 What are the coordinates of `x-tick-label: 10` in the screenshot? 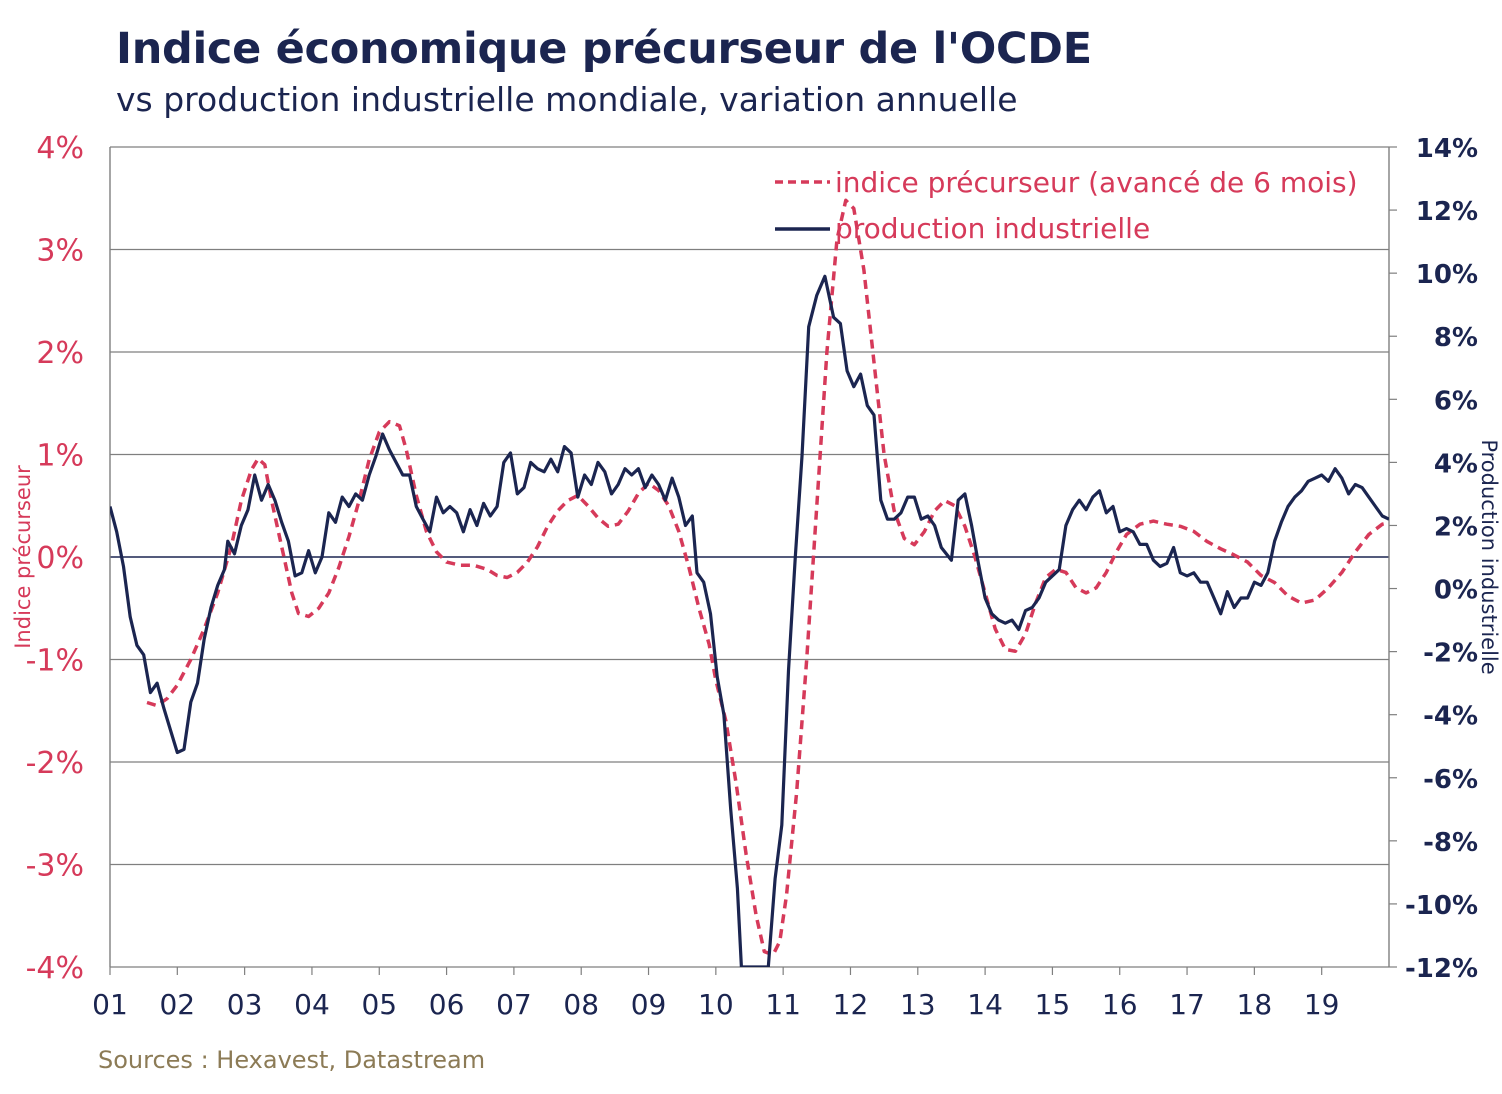 It's located at (716, 1004).